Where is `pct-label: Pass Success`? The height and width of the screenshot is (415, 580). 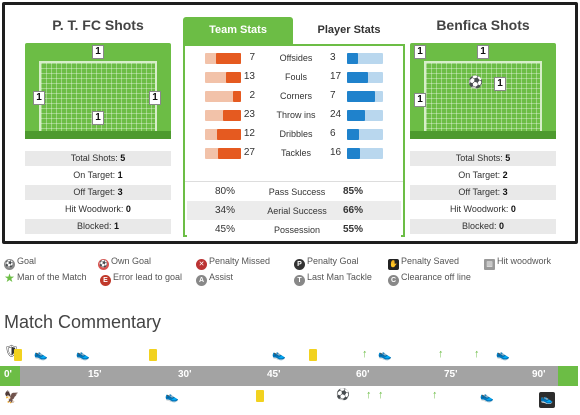
pct-label: Pass Success is located at coordinates (297, 192).